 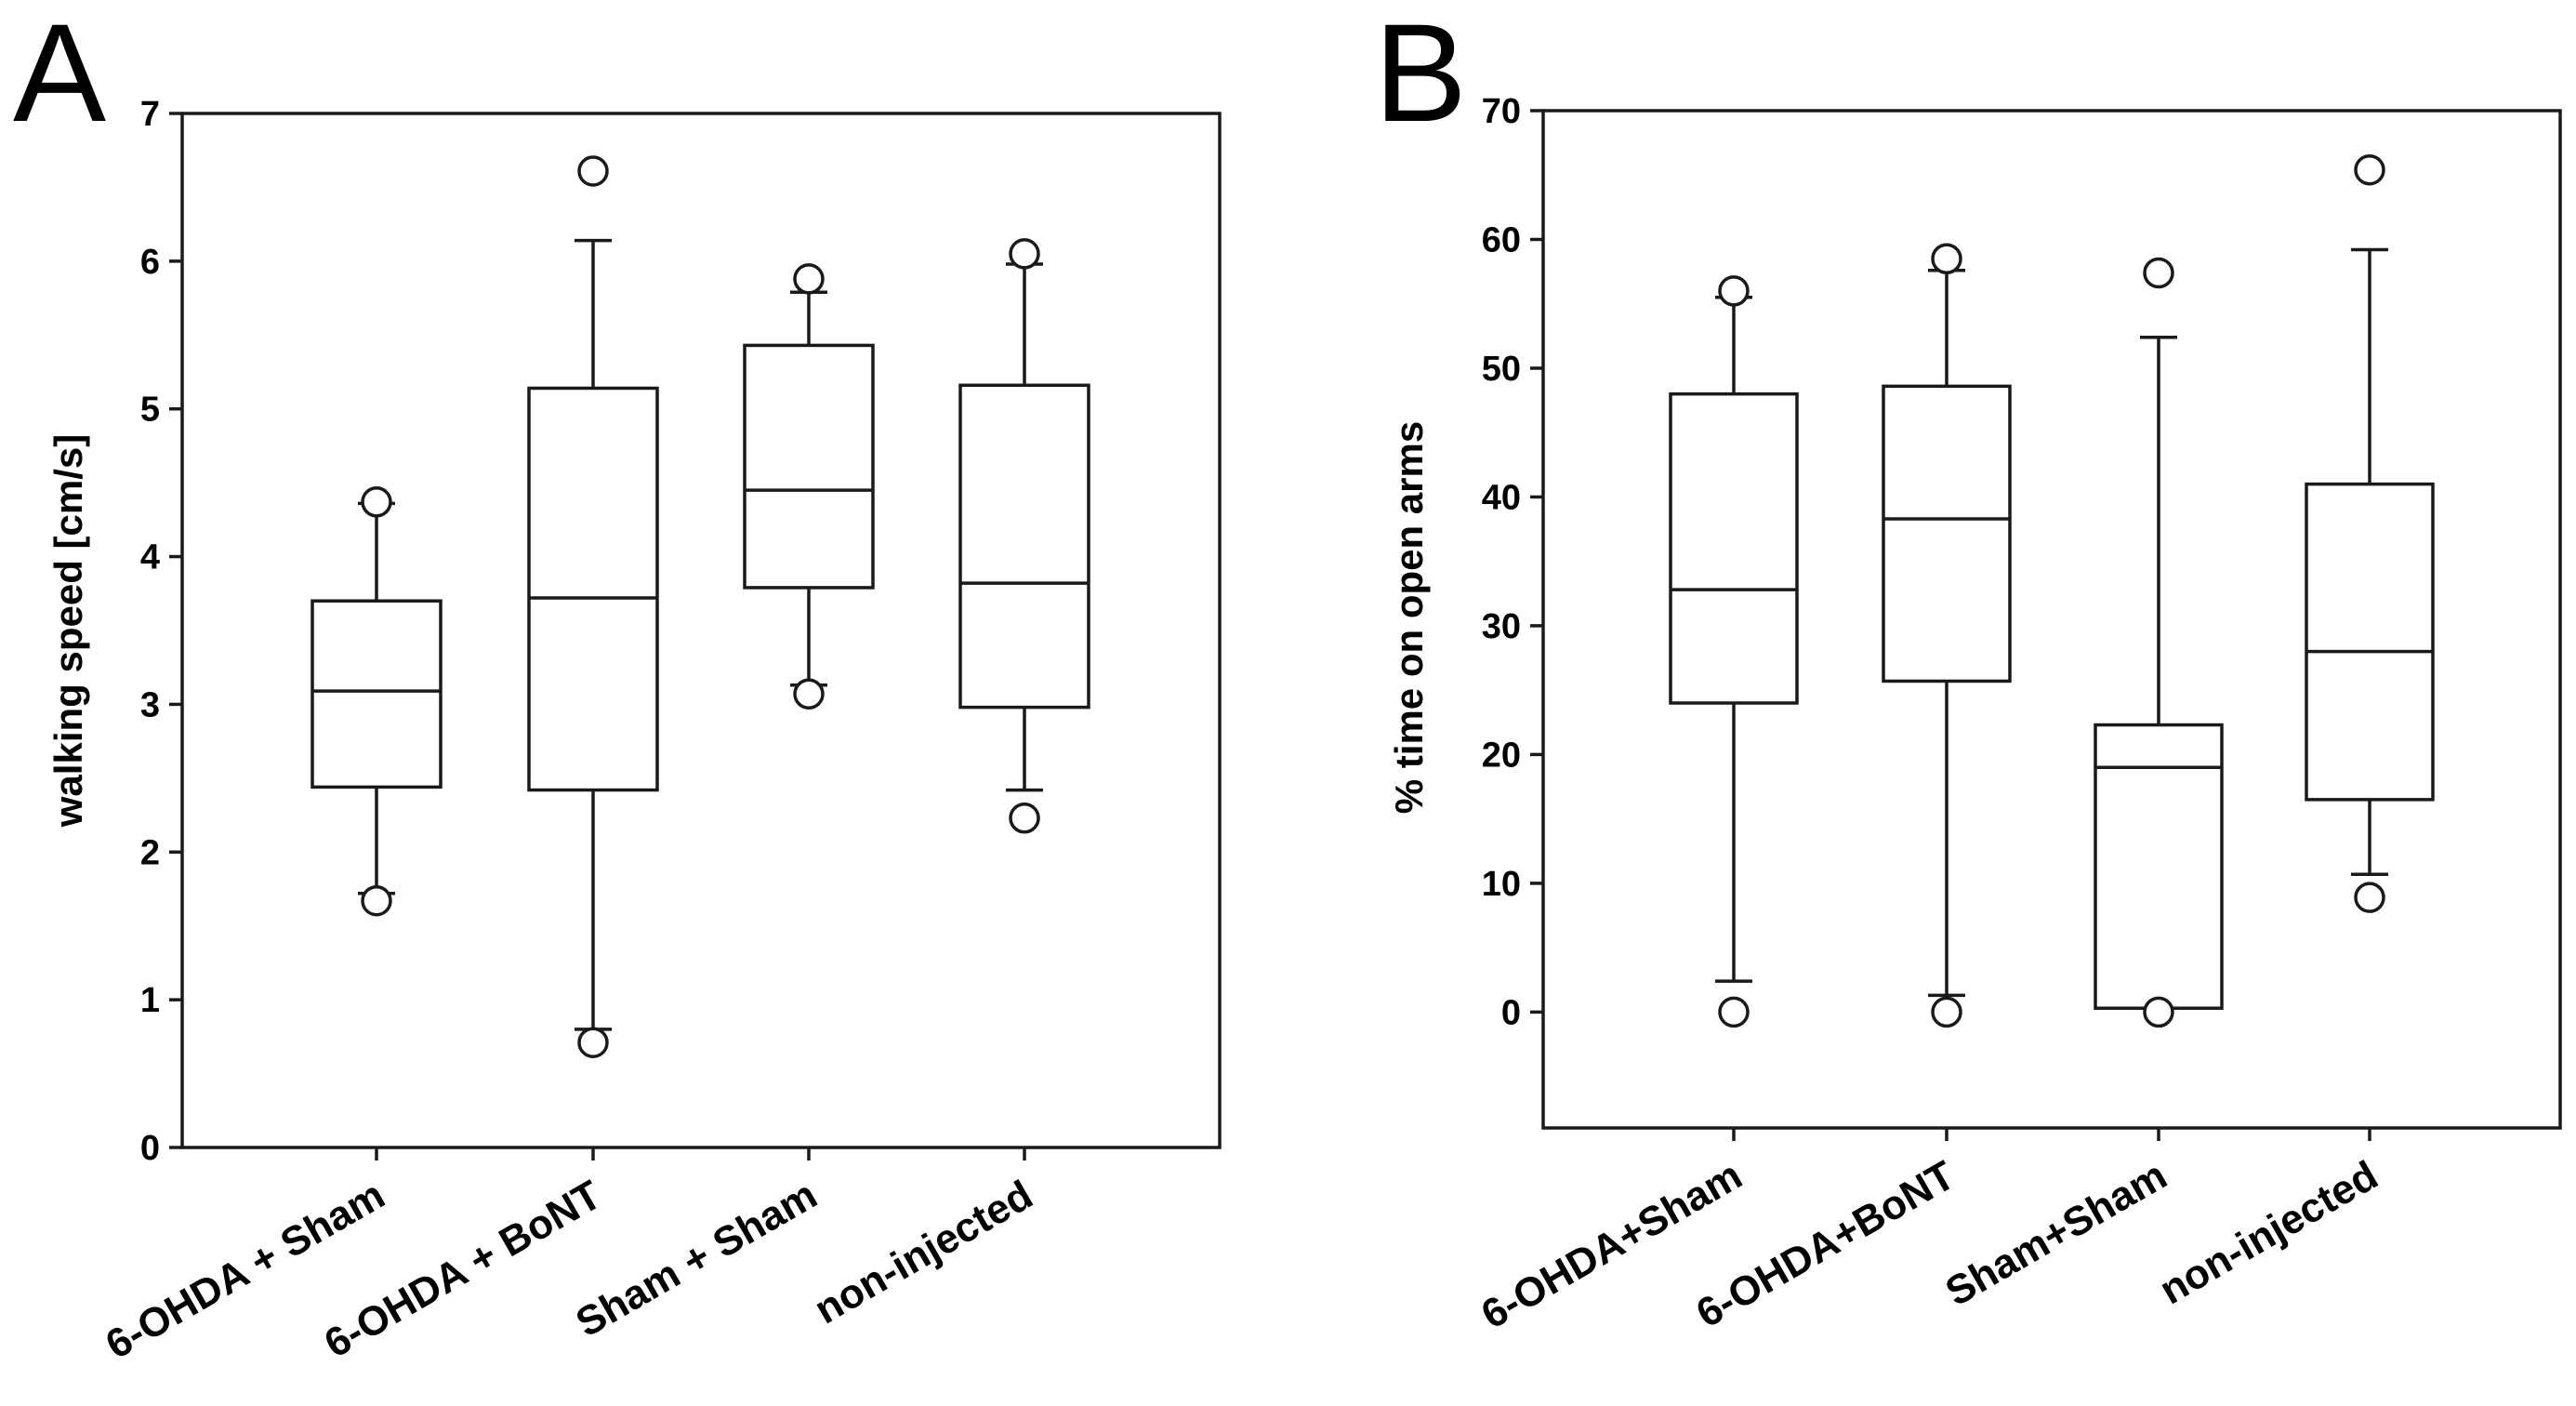 I want to click on panel-a-category-label: Sham + Sham, so click(x=697, y=1259).